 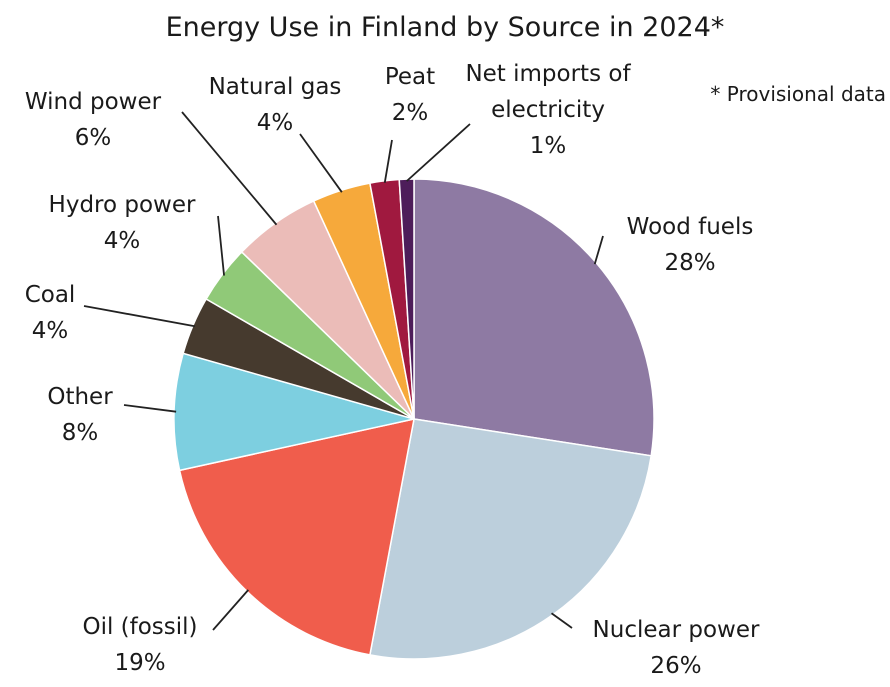 I want to click on category-label: Peat, so click(x=410, y=77).